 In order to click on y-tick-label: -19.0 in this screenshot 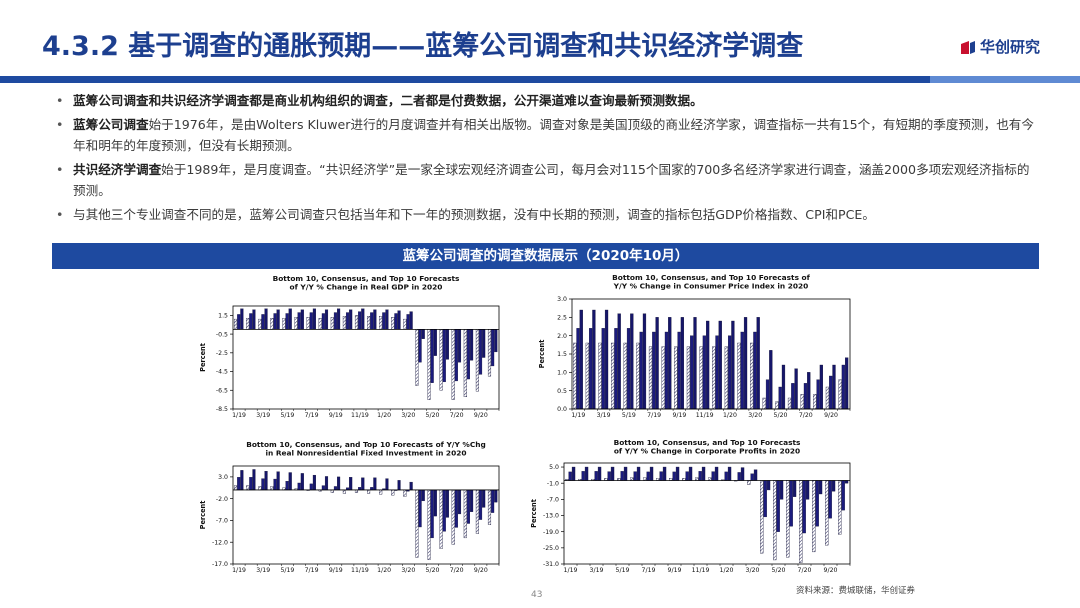, I will do `click(551, 532)`.